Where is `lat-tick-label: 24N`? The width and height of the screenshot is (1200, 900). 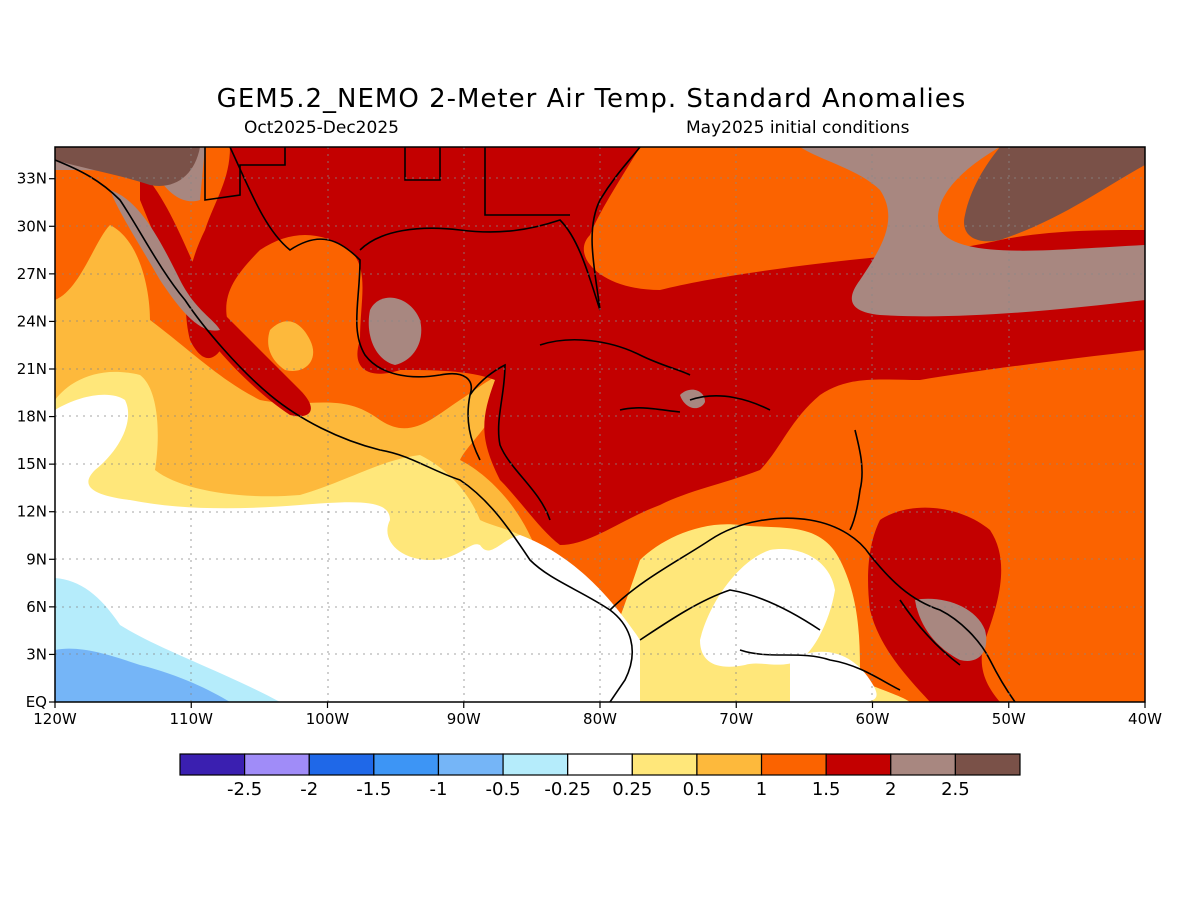
lat-tick-label: 24N is located at coordinates (32, 321).